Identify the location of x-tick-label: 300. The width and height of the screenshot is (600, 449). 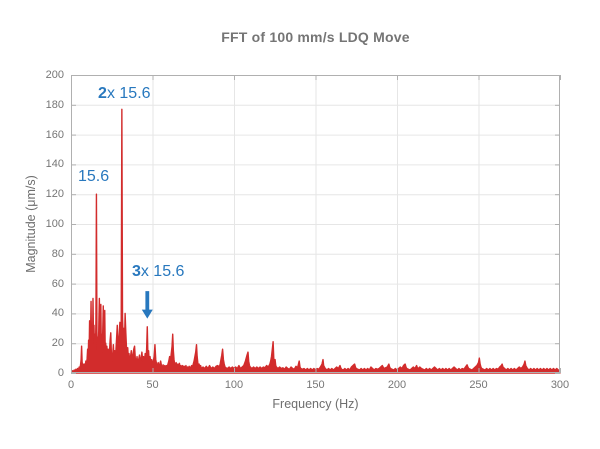
(560, 385).